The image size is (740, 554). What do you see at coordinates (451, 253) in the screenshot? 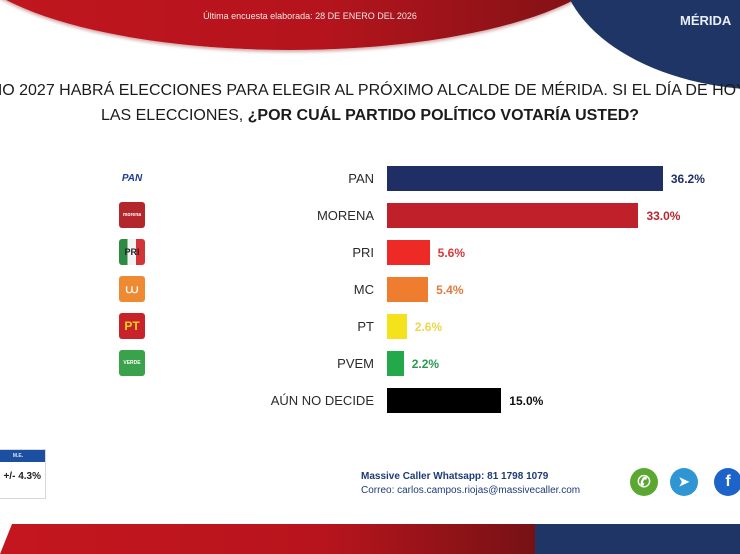
I see `bar-value: 5.6%` at bounding box center [451, 253].